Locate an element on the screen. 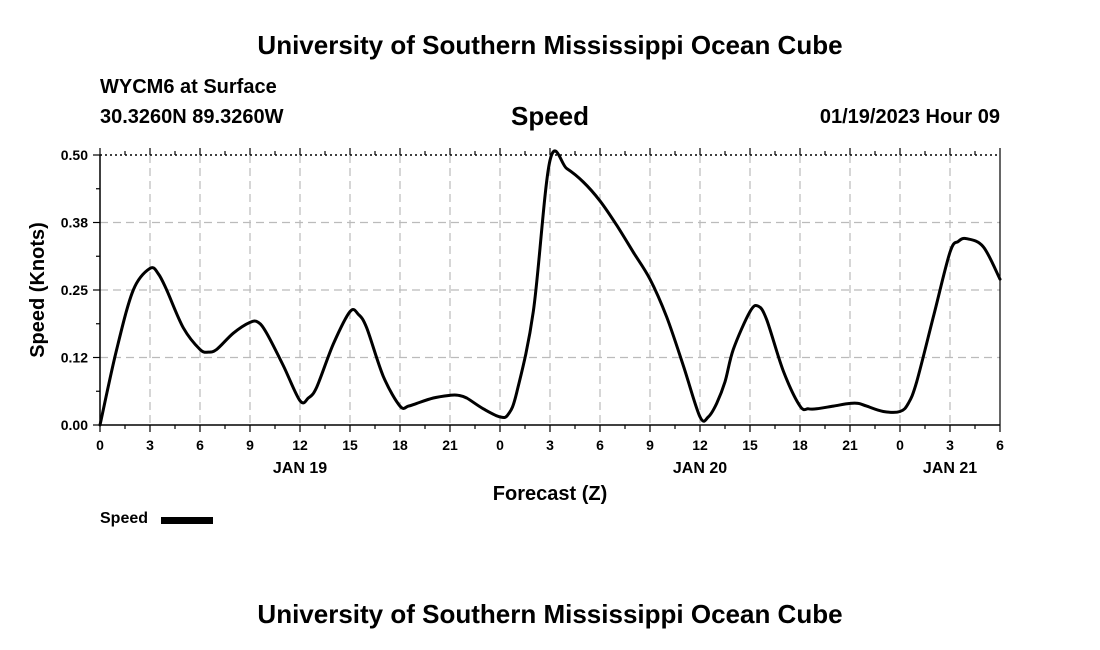  y-tick-label: 0.00 is located at coordinates (74, 425).